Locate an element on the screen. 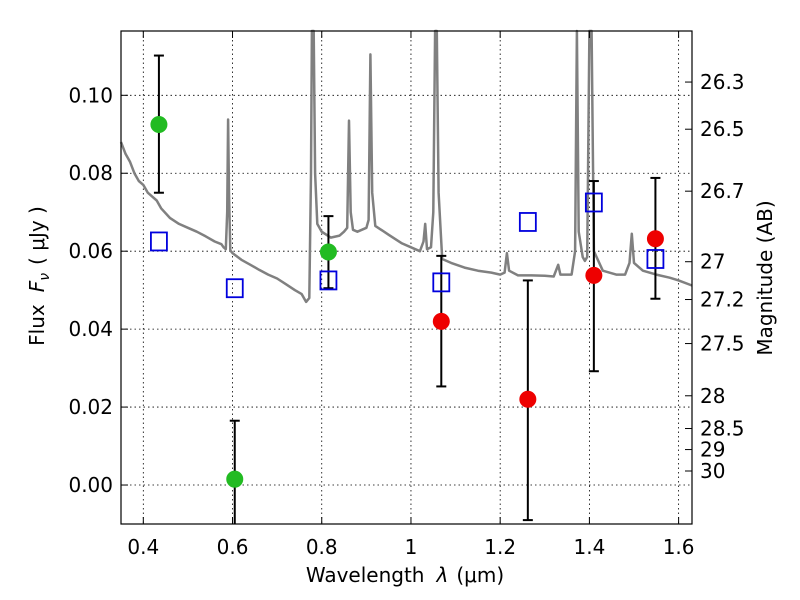 The width and height of the screenshot is (800, 600). y-tick-label: 0.02 is located at coordinates (90, 407).